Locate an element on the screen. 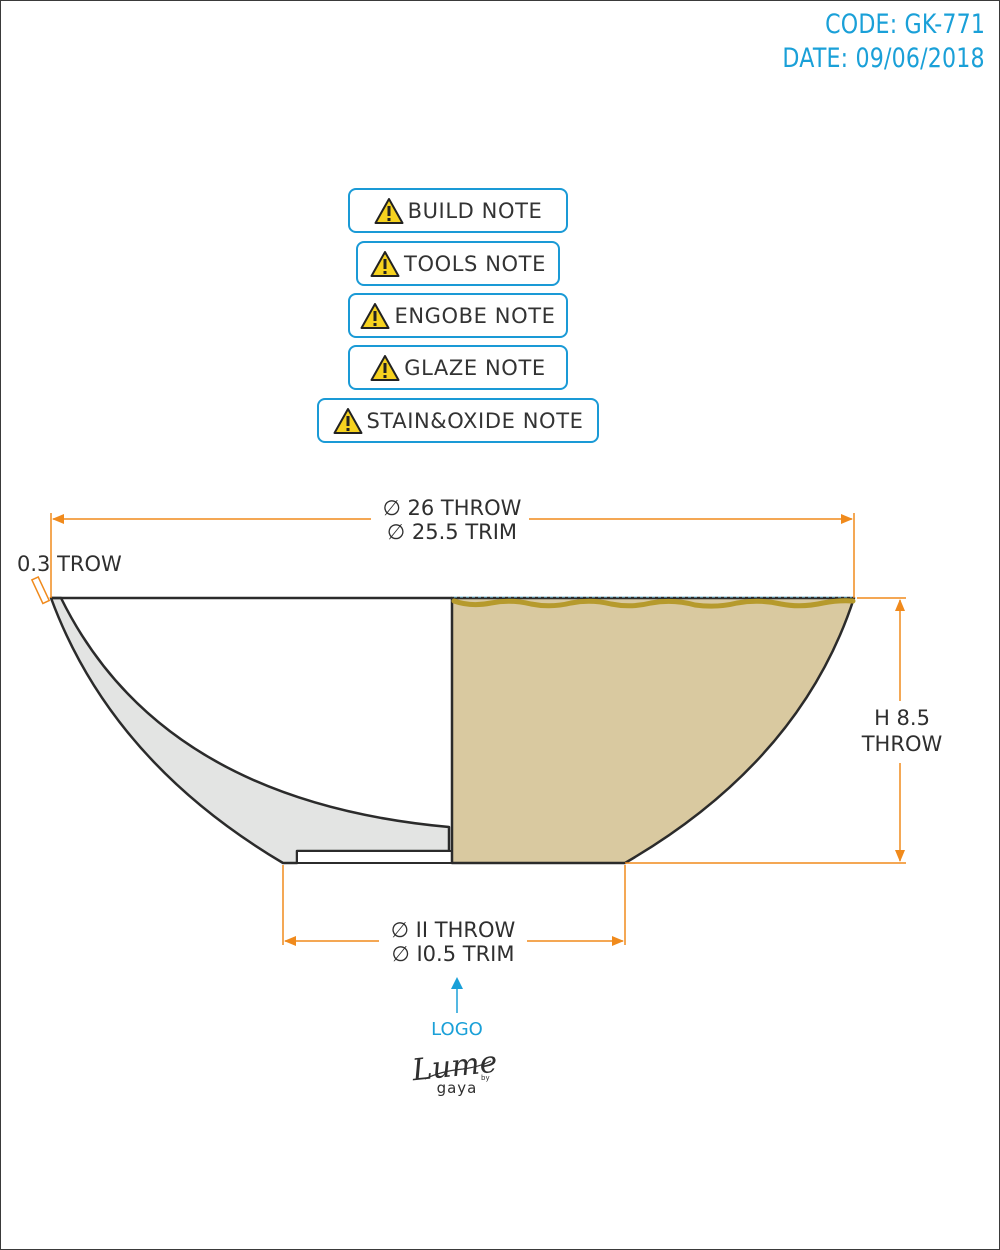  bowl-cross-section is located at coordinates (251, 730).